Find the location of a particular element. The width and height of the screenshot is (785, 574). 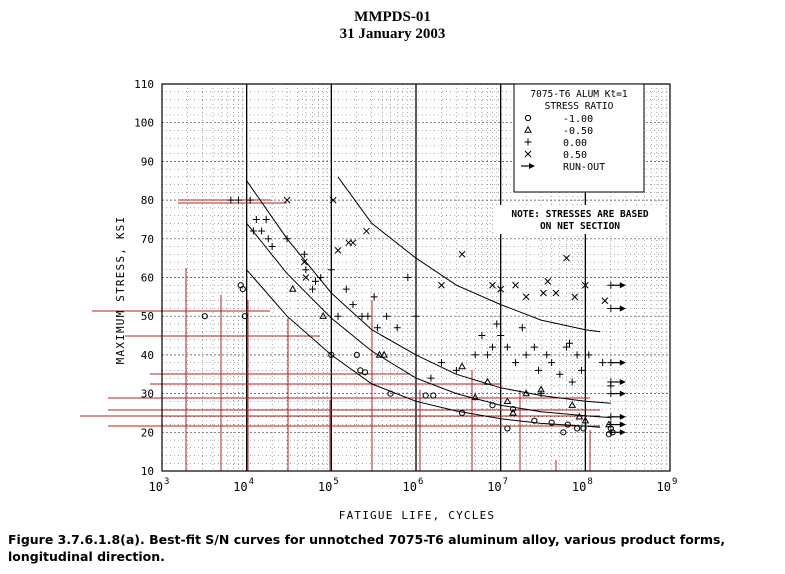

x-tick-label: 10 8 is located at coordinates (582, 485).